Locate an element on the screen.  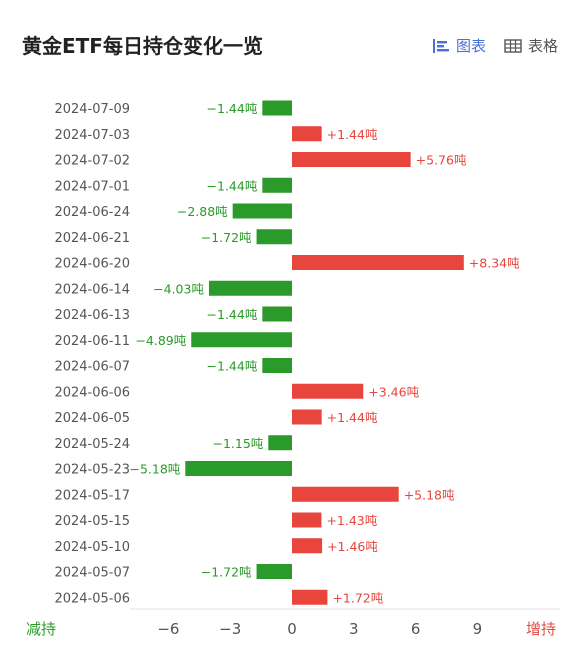
tab-table: 表格 is located at coordinates (531, 45).